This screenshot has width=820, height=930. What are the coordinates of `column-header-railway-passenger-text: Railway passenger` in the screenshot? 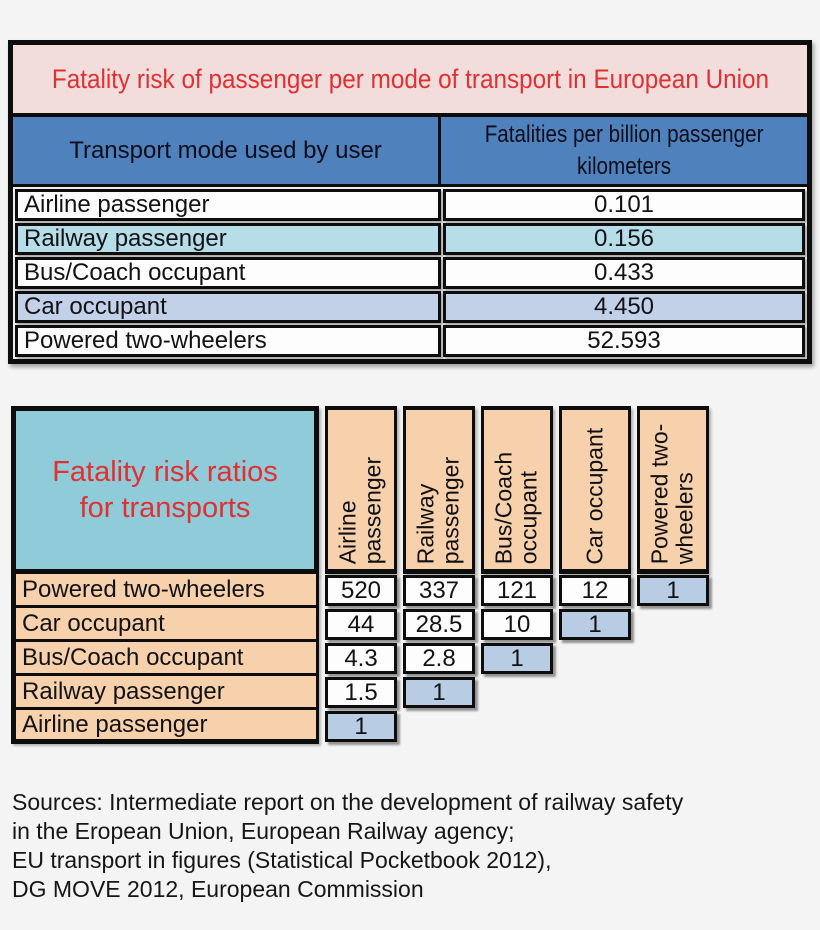 It's located at (438, 511).